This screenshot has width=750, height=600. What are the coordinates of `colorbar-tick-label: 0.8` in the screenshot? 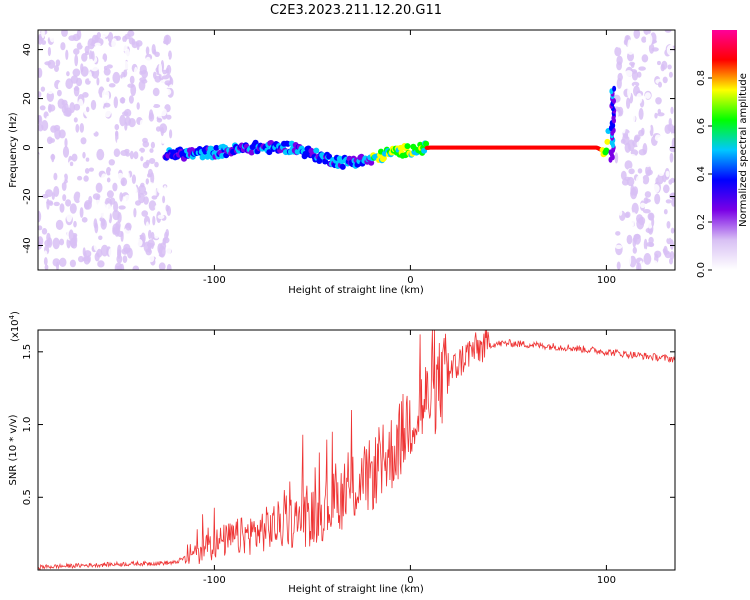 It's located at (701, 78).